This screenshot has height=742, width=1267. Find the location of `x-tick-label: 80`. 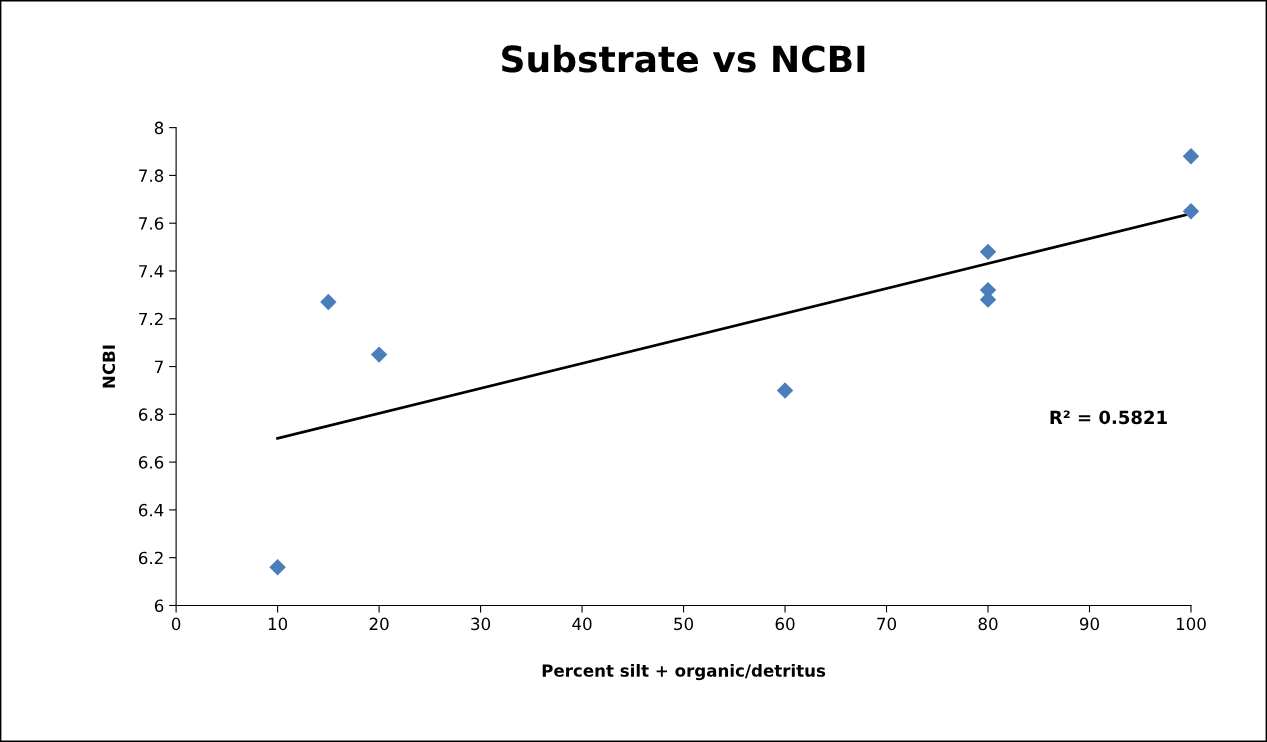

x-tick-label: 80 is located at coordinates (988, 624).